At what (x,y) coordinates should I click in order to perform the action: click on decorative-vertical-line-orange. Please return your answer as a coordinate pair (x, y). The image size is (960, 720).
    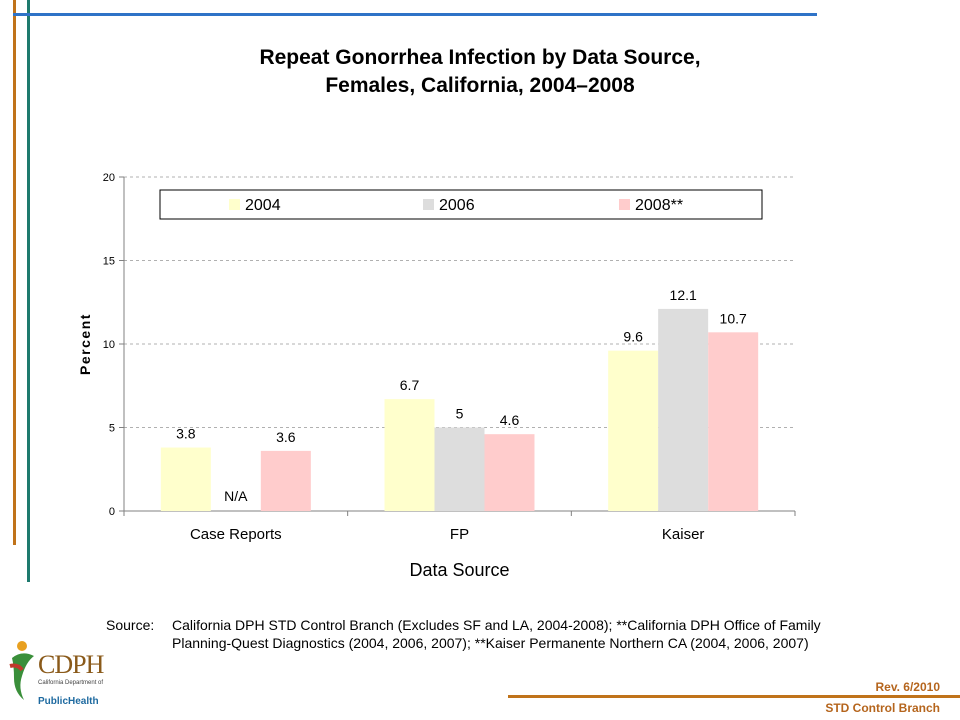
    Looking at the image, I should click on (14, 272).